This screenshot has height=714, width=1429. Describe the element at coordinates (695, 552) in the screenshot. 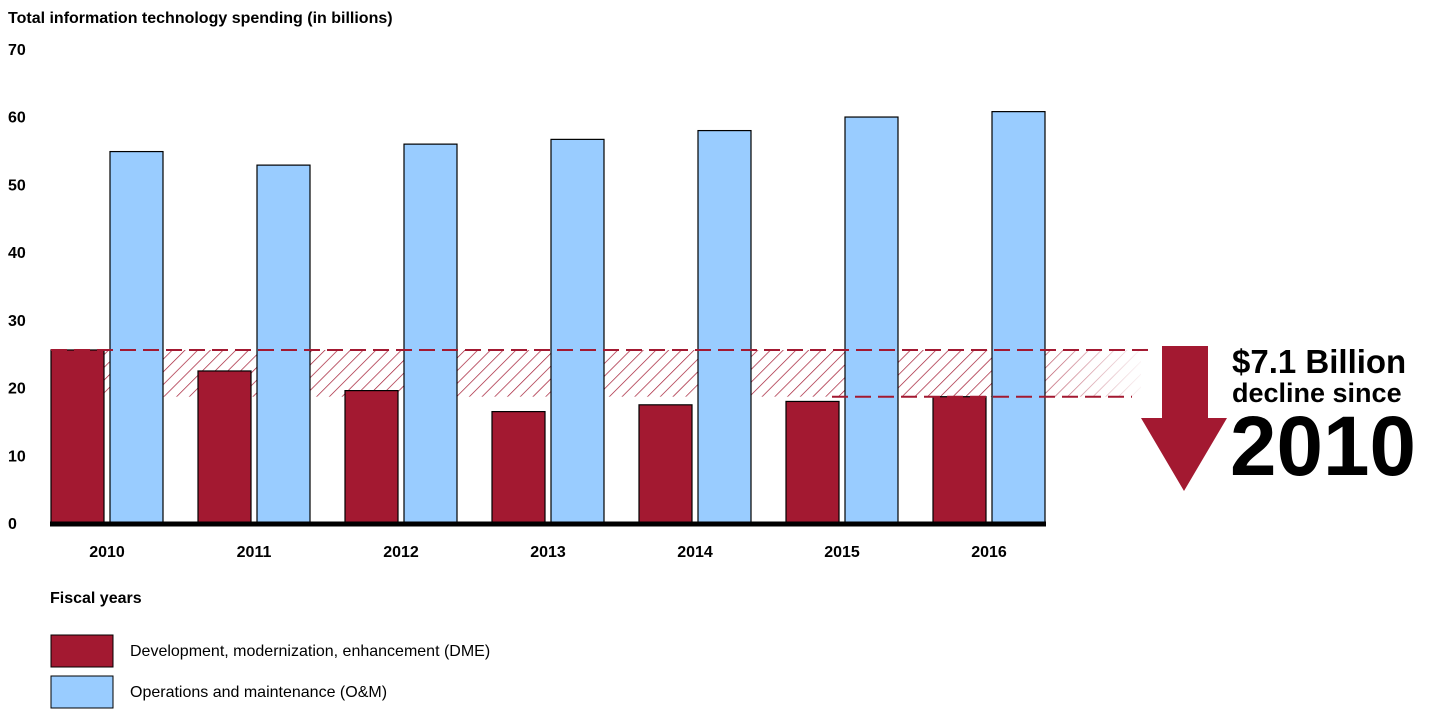

I see `x-tick-label: 2014` at that location.